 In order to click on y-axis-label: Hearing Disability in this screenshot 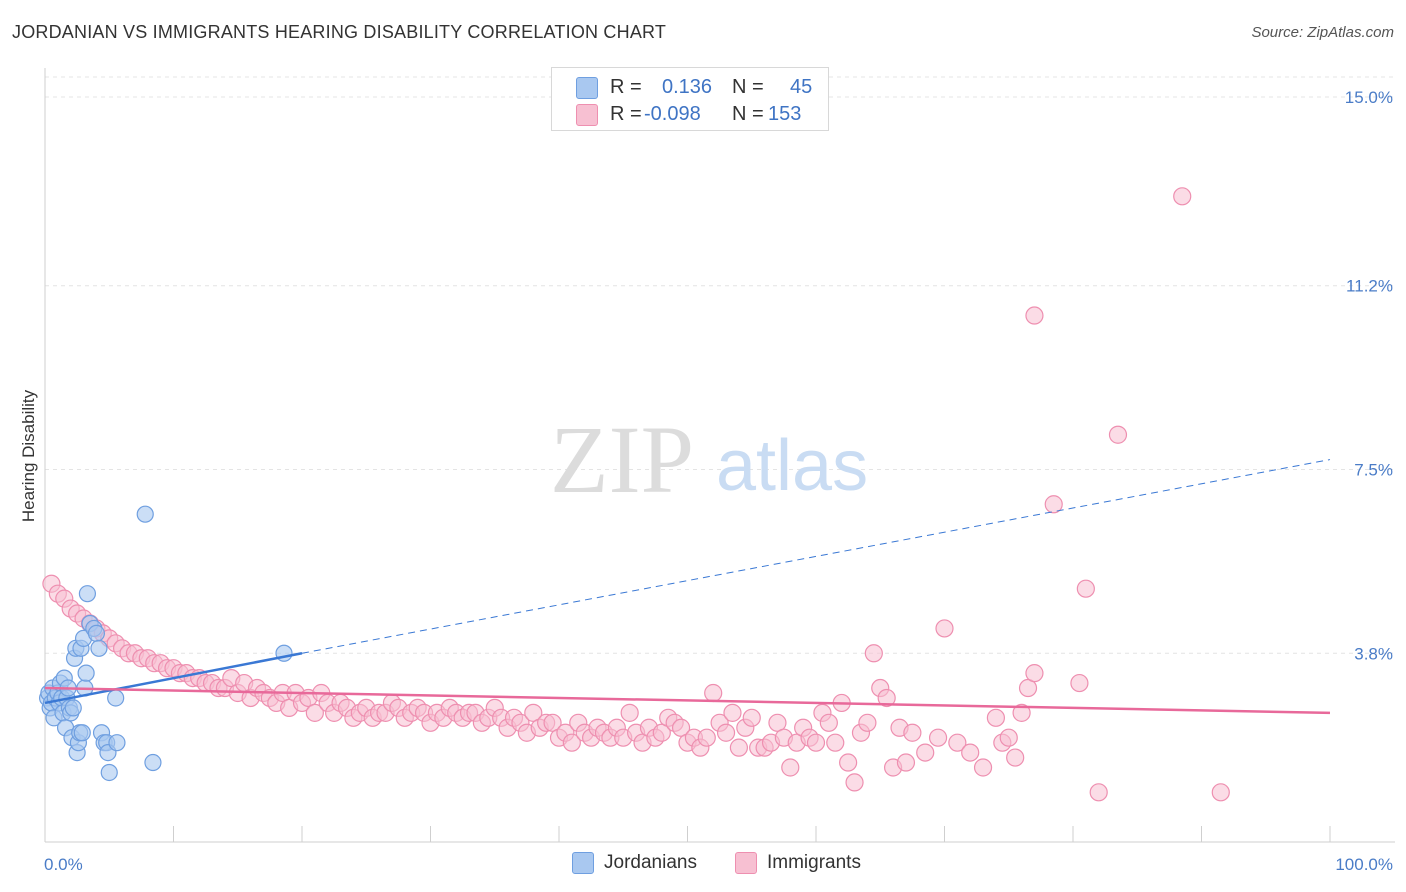, I will do `click(28, 455)`.